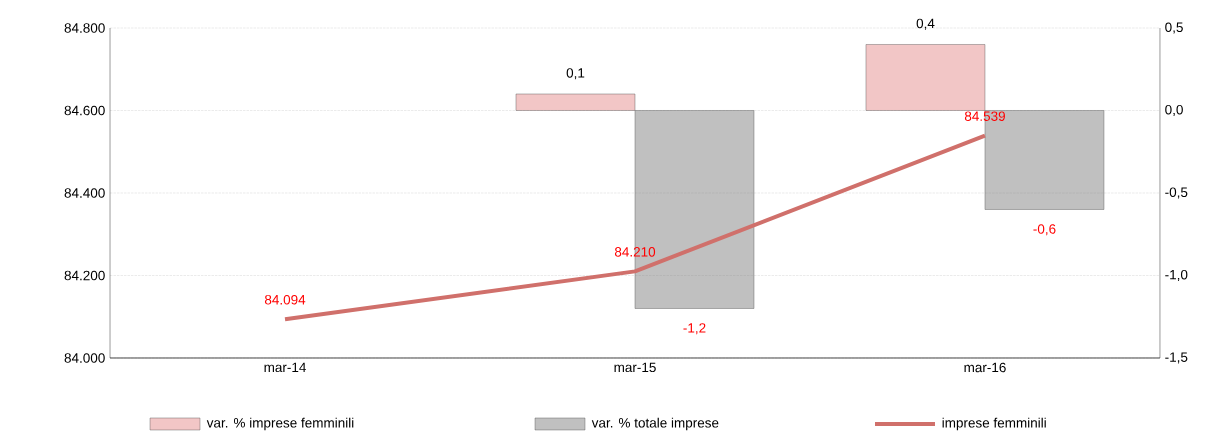 This screenshot has width=1218, height=436. I want to click on y2-tick-label: -1,0, so click(1176, 275).